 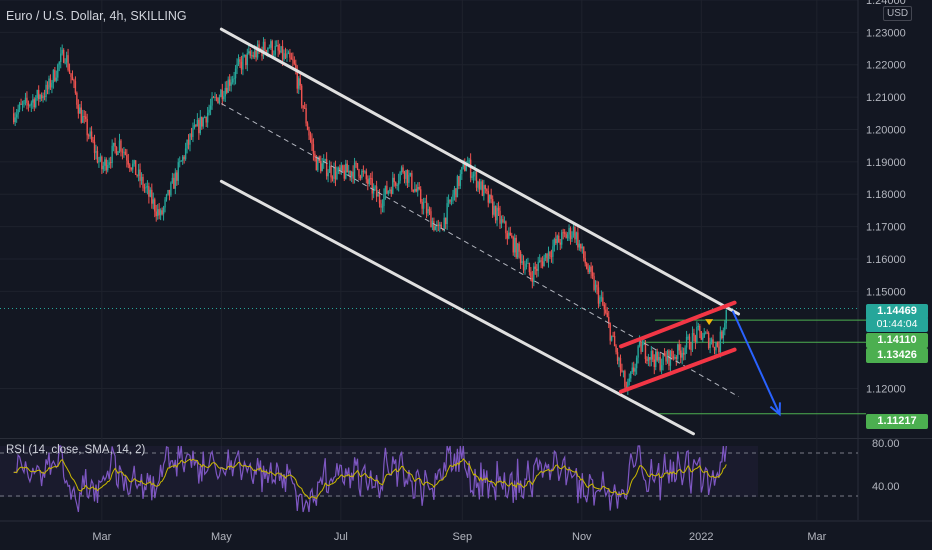 I want to click on time-axis: Mar May Jul Sep Nov 2022 Mar, so click(x=459, y=537).